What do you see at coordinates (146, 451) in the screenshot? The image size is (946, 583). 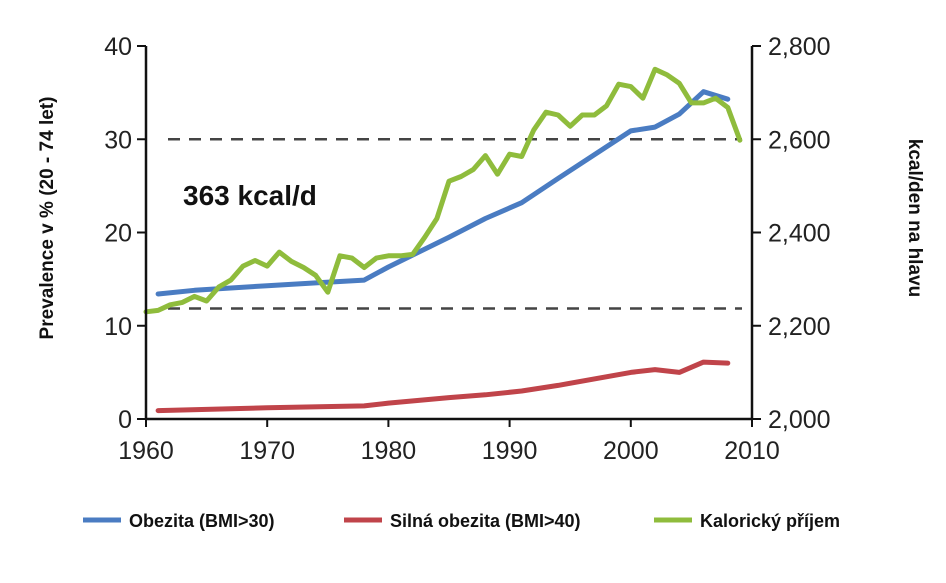 I see `x-tick-label: 1960` at bounding box center [146, 451].